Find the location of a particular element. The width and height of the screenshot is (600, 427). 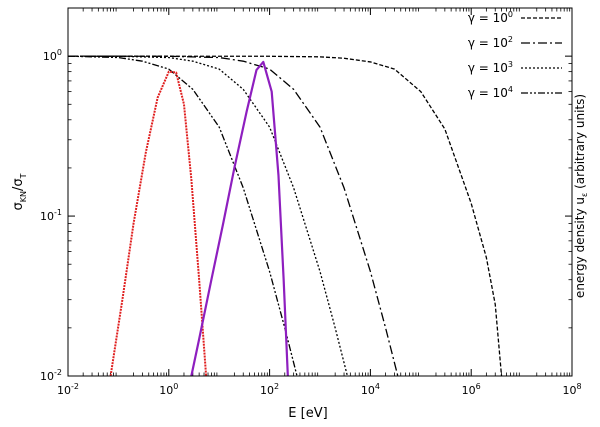

legend: γ = 100 γ = 102 γ = 103 γ = 104 is located at coordinates (515, 55).